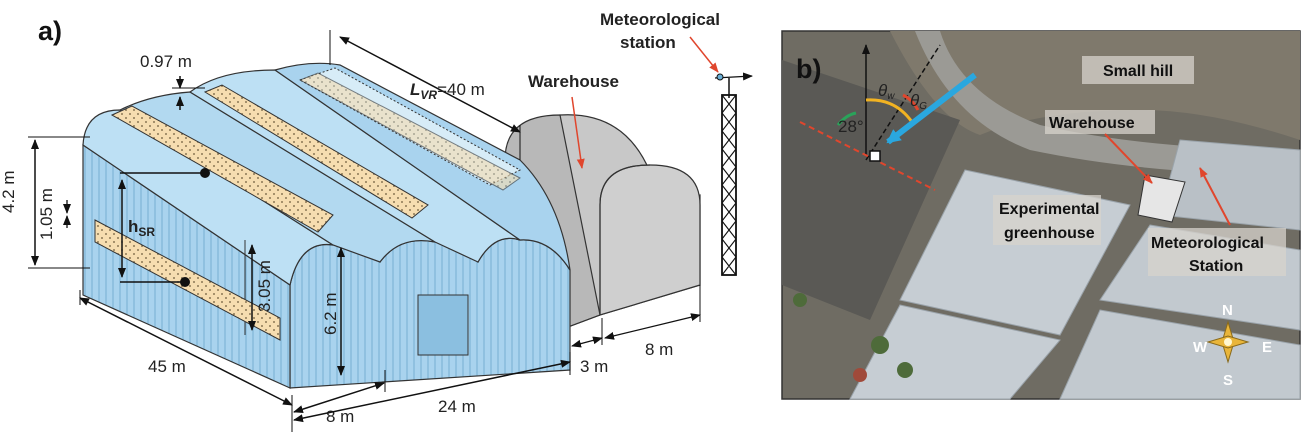  I want to click on lvr-dimension-line, so click(430, 84).